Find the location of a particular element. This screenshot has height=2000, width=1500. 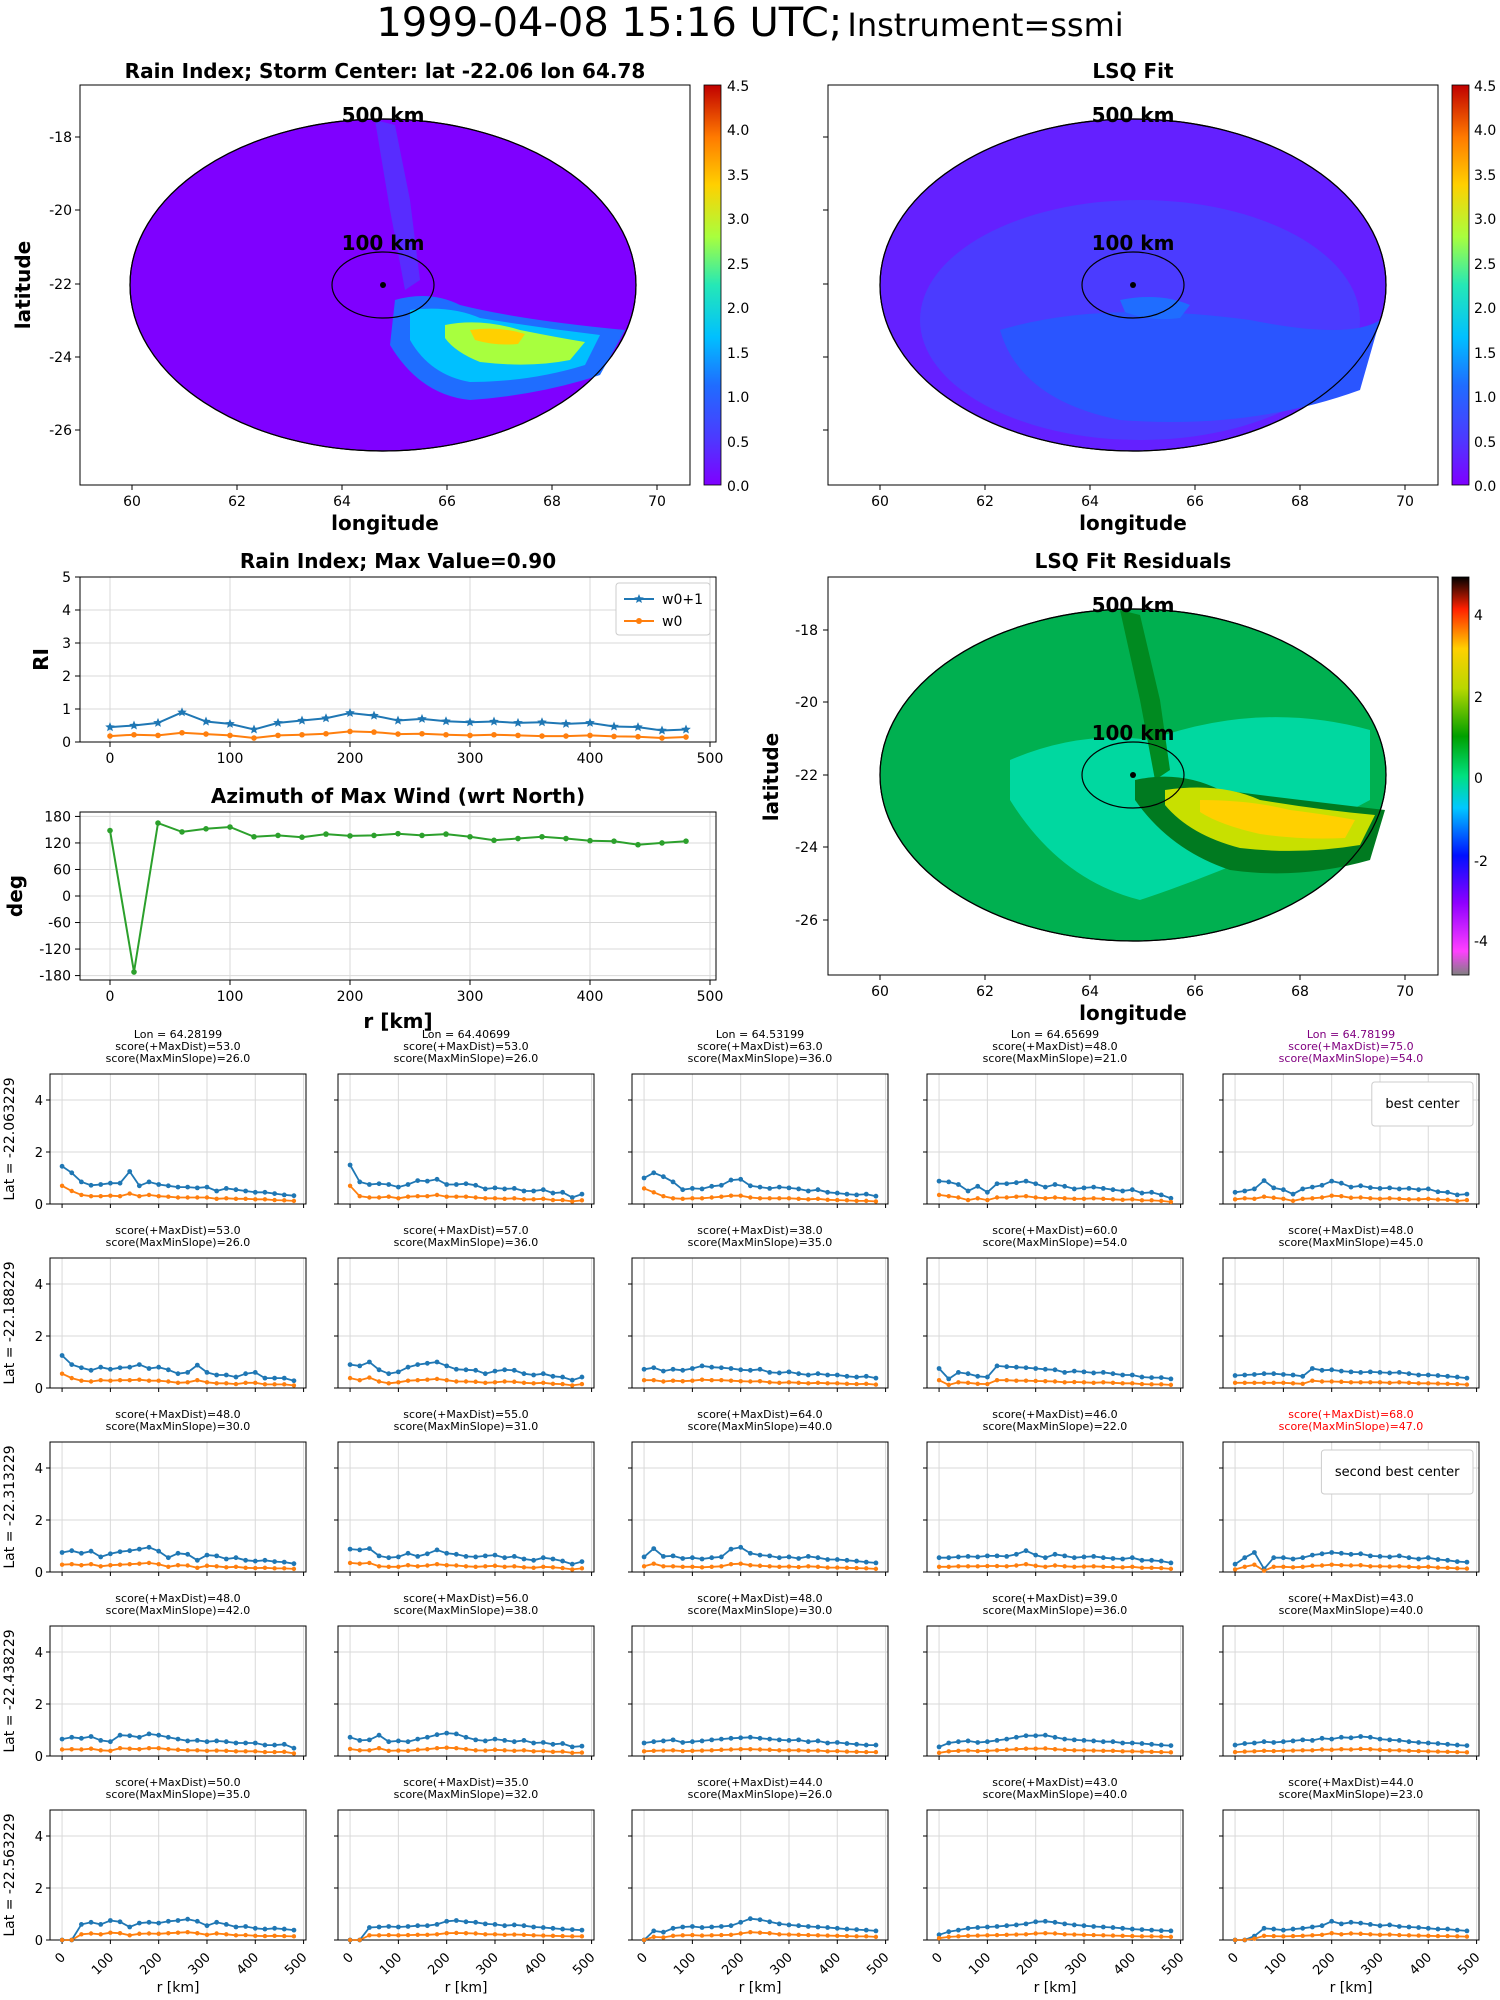

figure-title: 1999-04-08 15:16 UTC; Instrument=ssmi is located at coordinates (750, 23).